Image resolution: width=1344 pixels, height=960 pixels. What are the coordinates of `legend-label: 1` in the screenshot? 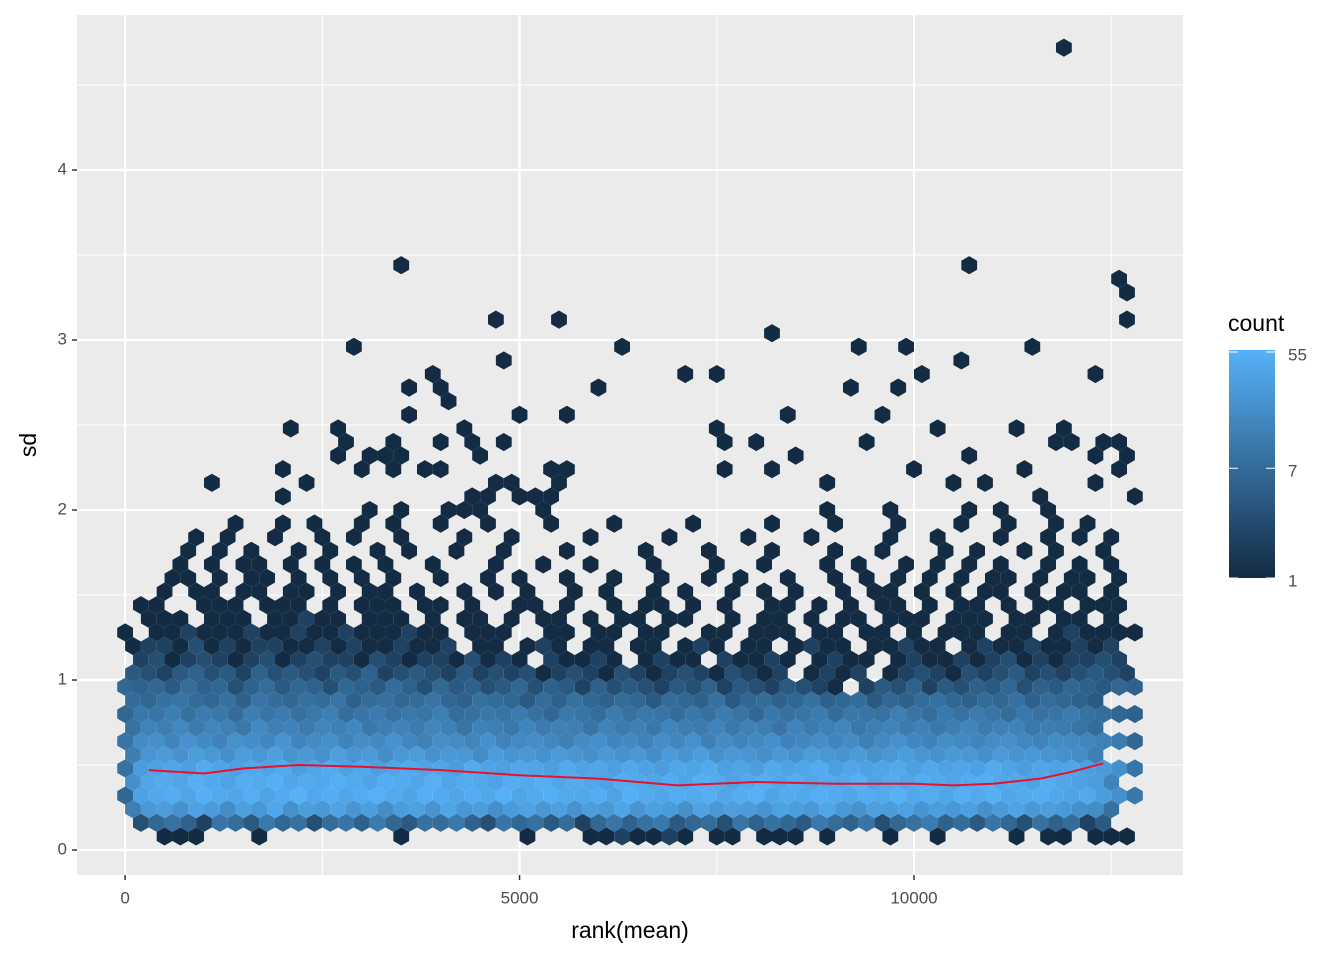 It's located at (1292, 580).